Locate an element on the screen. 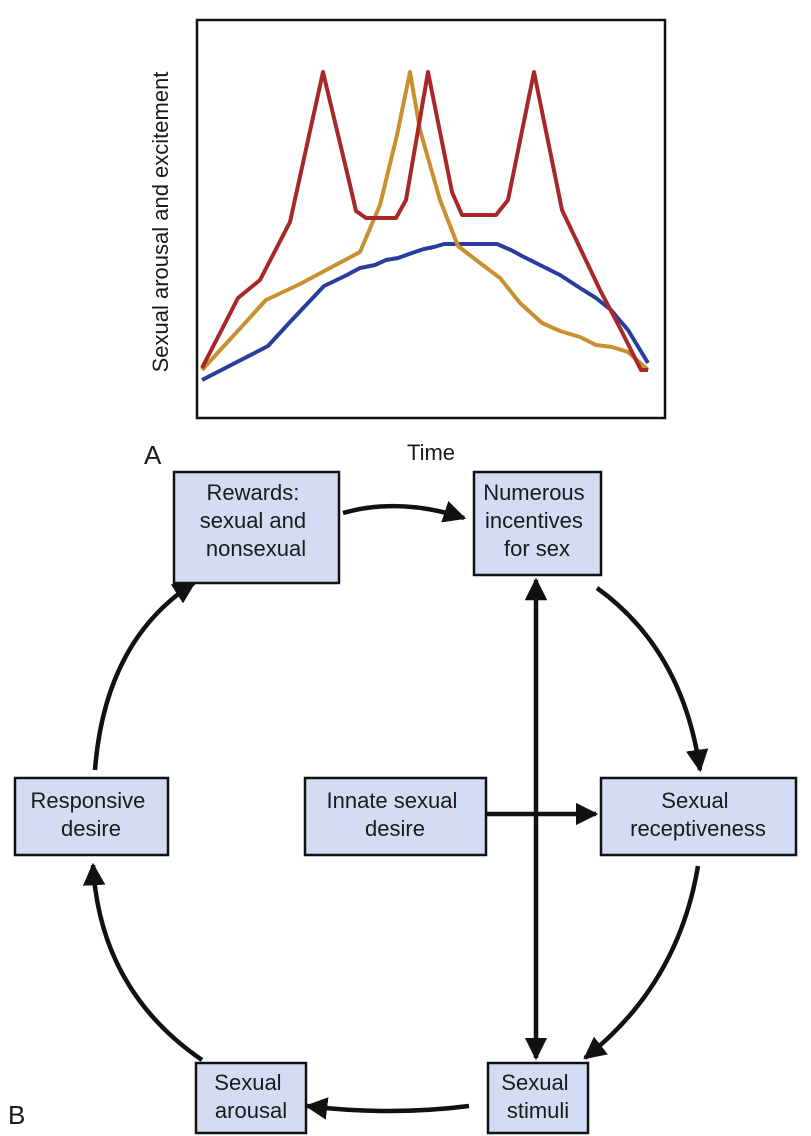  arrow-responsive-to-rewards is located at coordinates (144, 676).